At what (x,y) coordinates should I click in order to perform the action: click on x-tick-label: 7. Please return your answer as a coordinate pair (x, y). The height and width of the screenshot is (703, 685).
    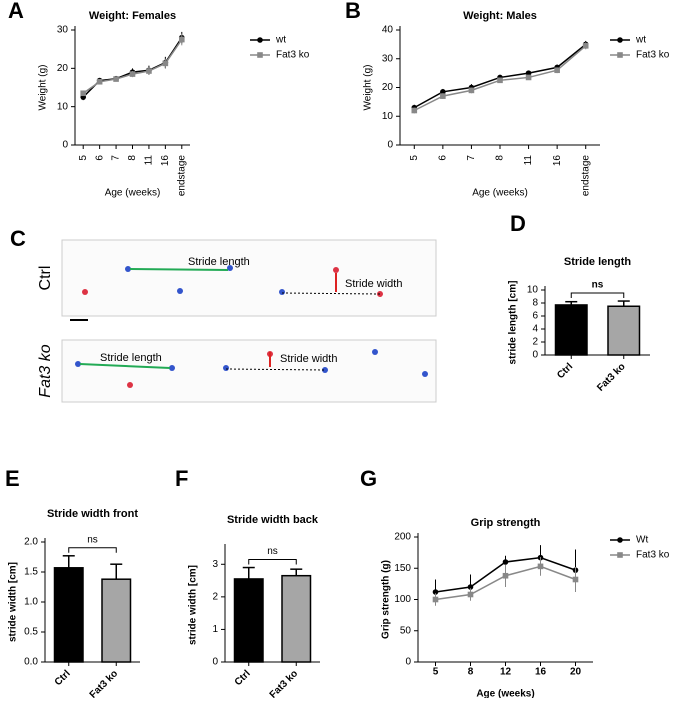
    Looking at the image, I should click on (116, 158).